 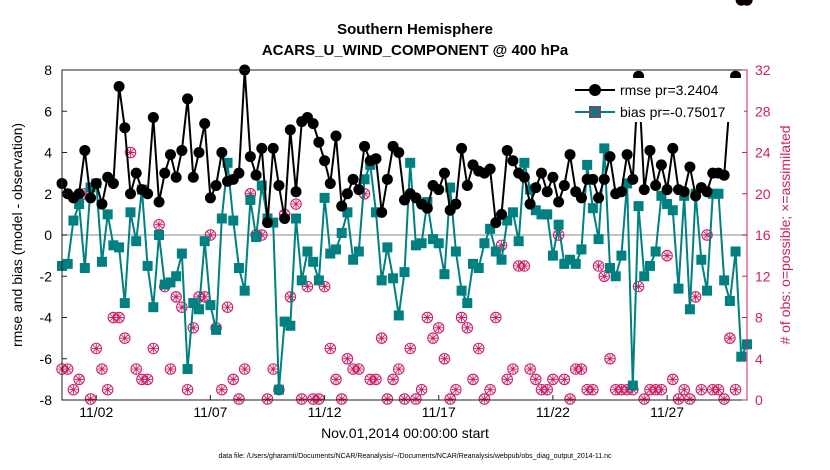 I want to click on y-left-tick-label: 8, so click(x=48, y=70).